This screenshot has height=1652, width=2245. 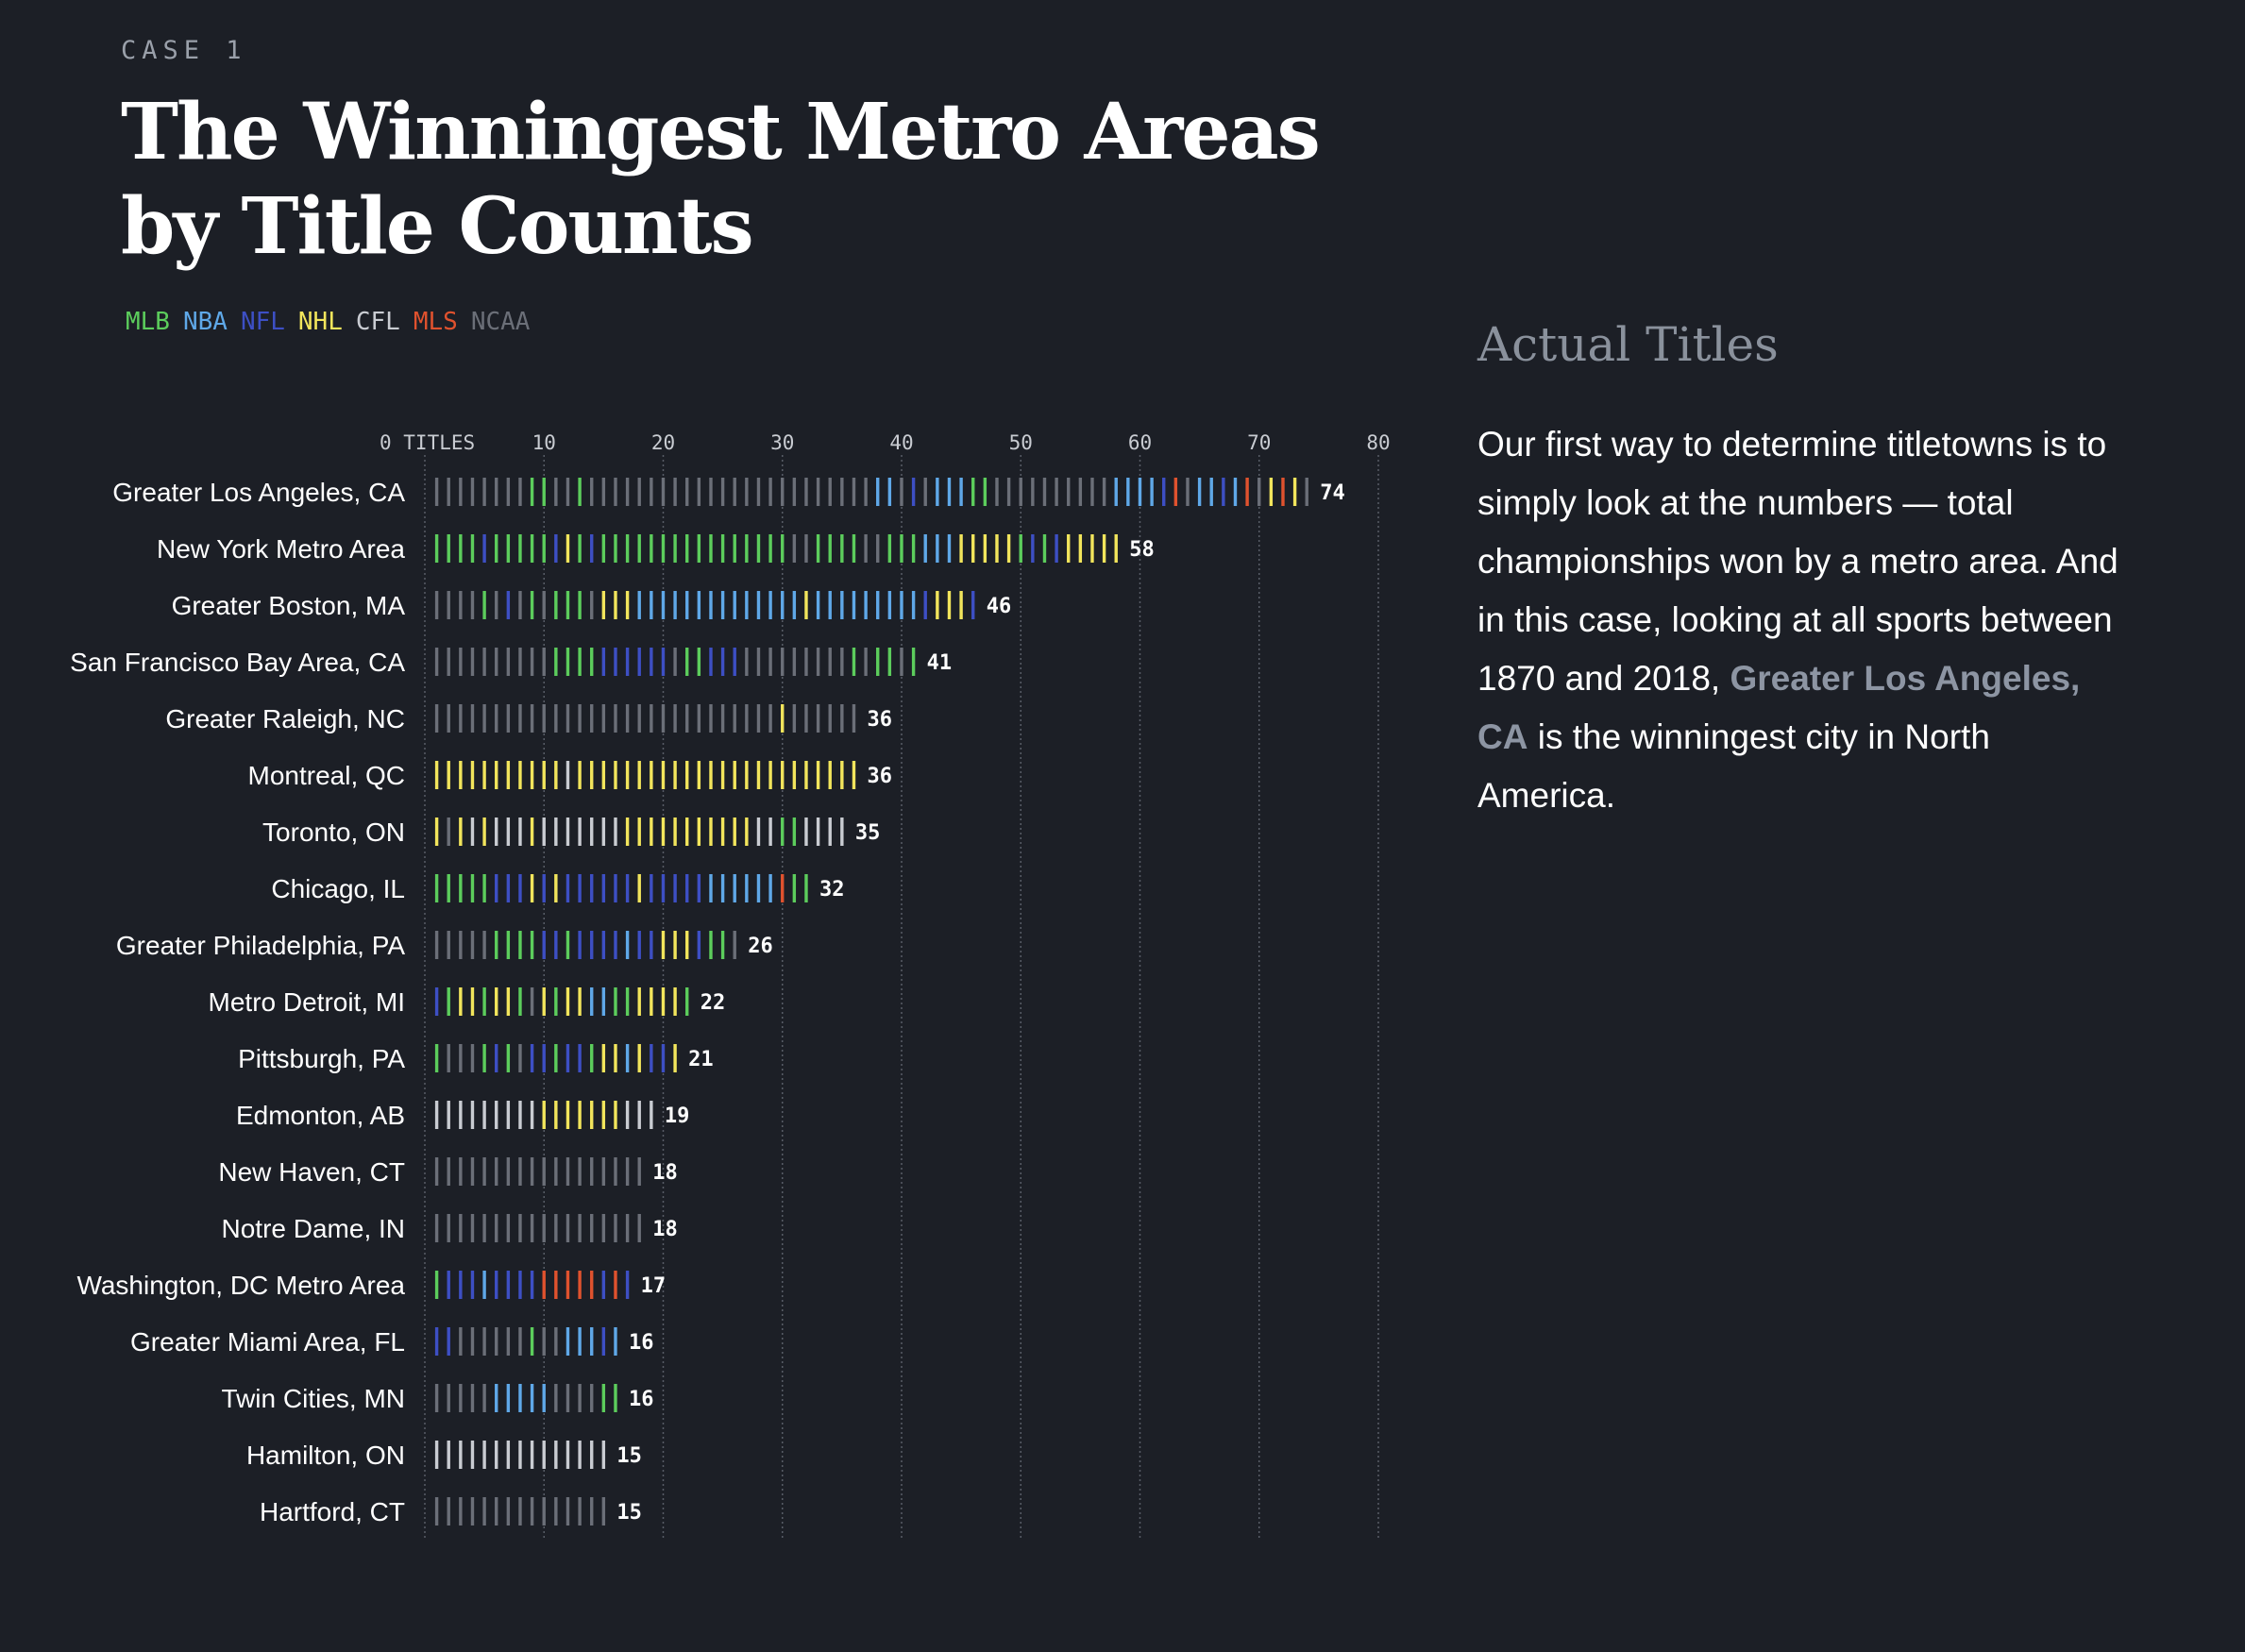 I want to click on tick-label-80: 80, so click(x=1378, y=442).